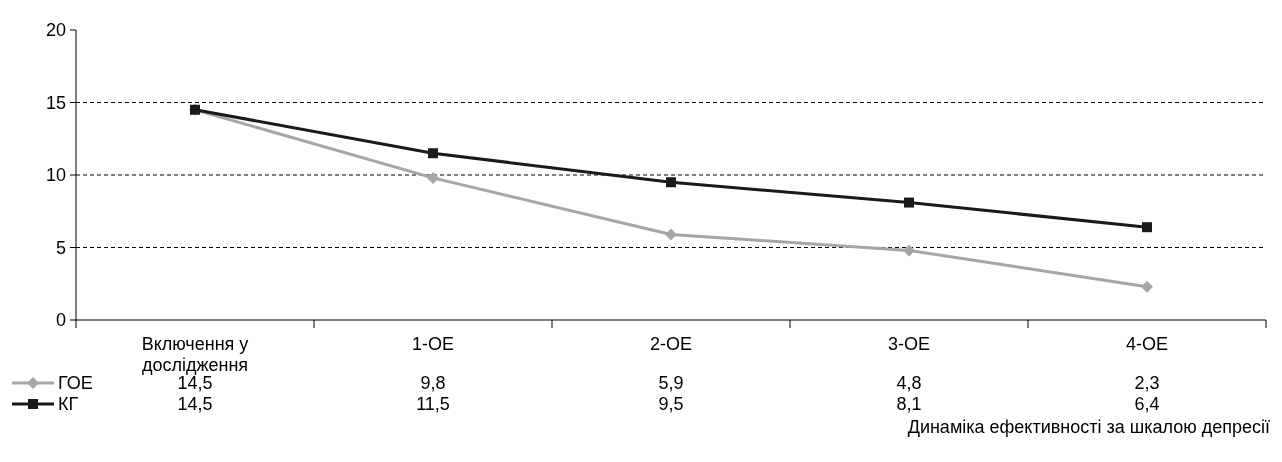  What do you see at coordinates (195, 404) in the screenshot?
I see `data-label: 14,5` at bounding box center [195, 404].